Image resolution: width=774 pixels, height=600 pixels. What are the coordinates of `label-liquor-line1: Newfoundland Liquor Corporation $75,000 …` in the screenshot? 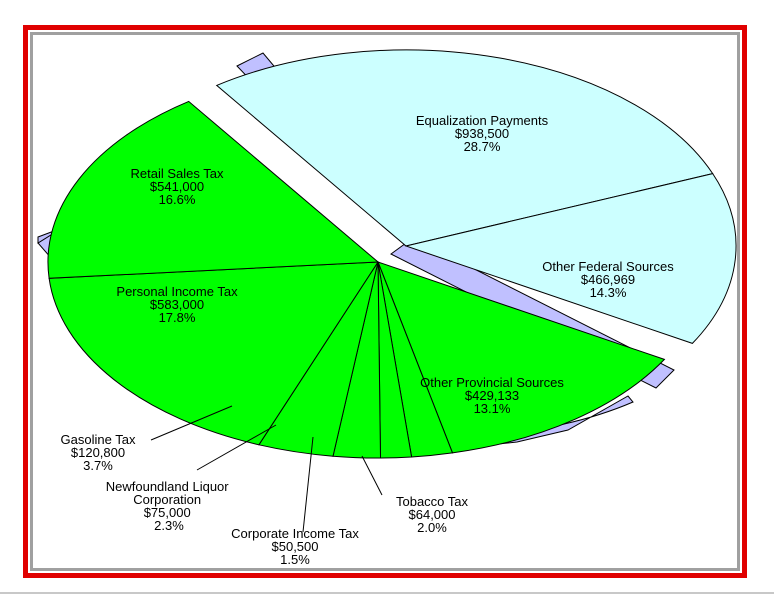 It's located at (169, 506).